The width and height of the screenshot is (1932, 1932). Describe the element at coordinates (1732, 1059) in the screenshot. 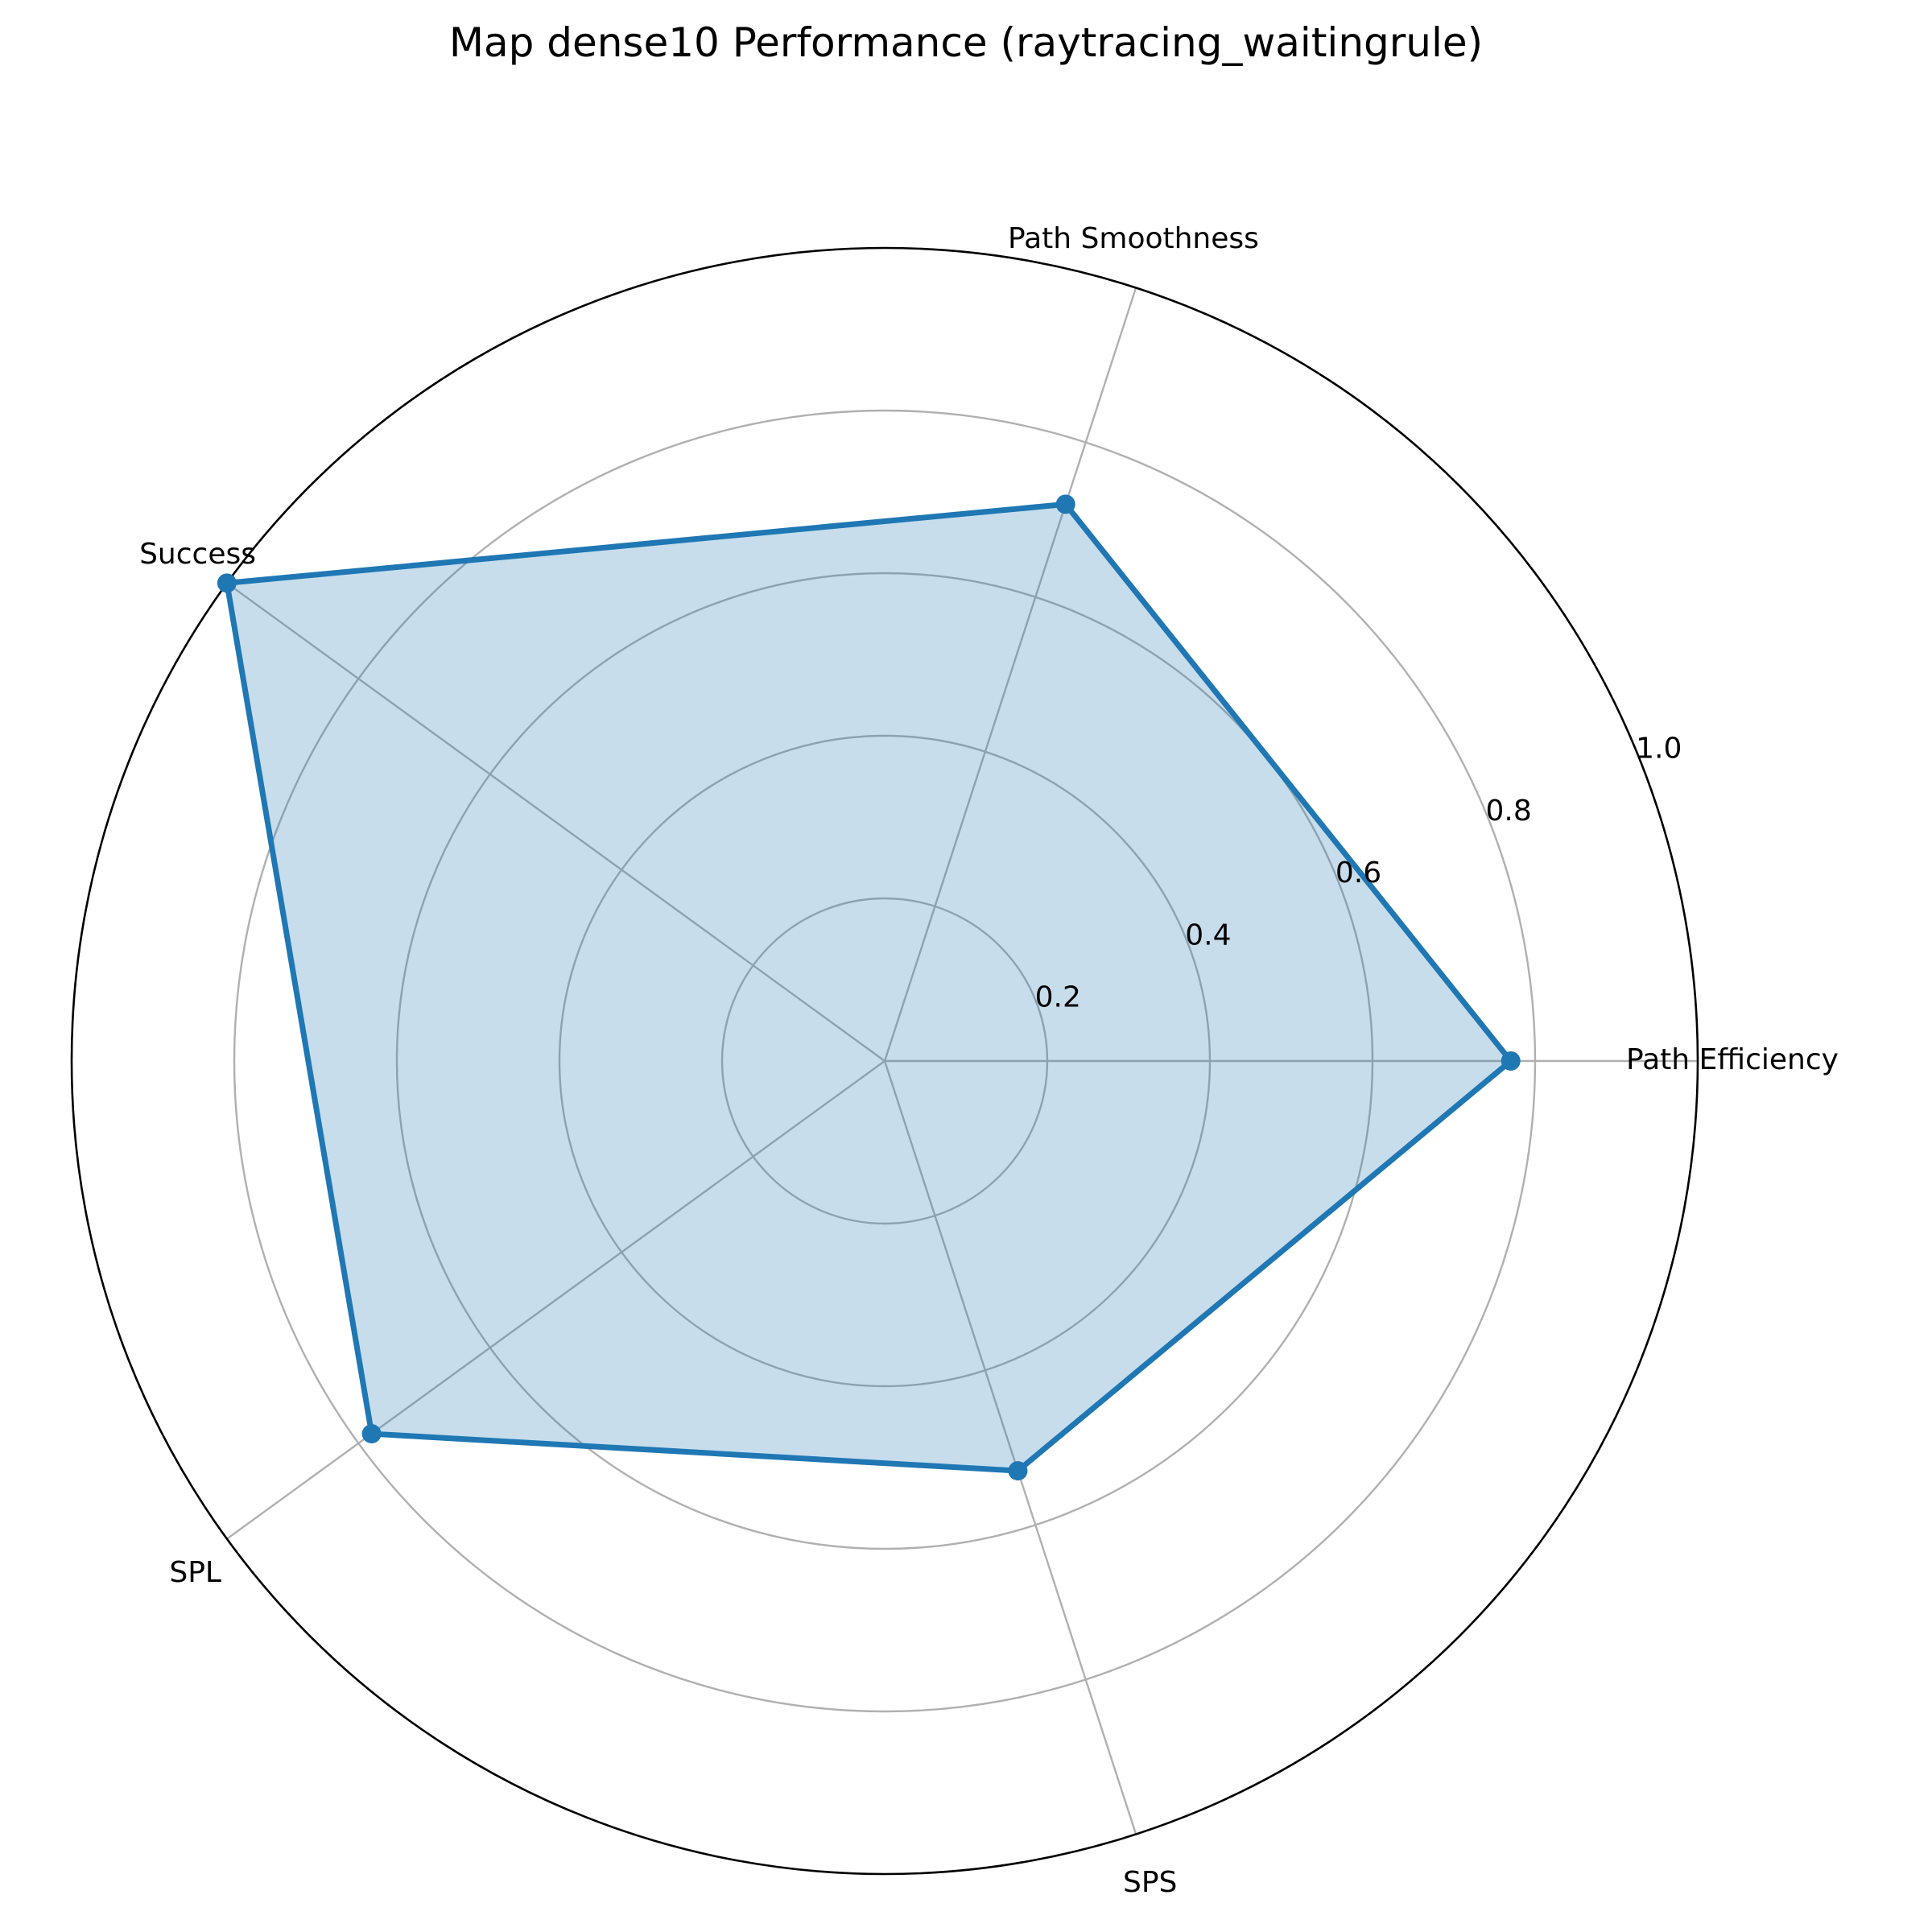

I see `category-label: Path Efficiency` at that location.